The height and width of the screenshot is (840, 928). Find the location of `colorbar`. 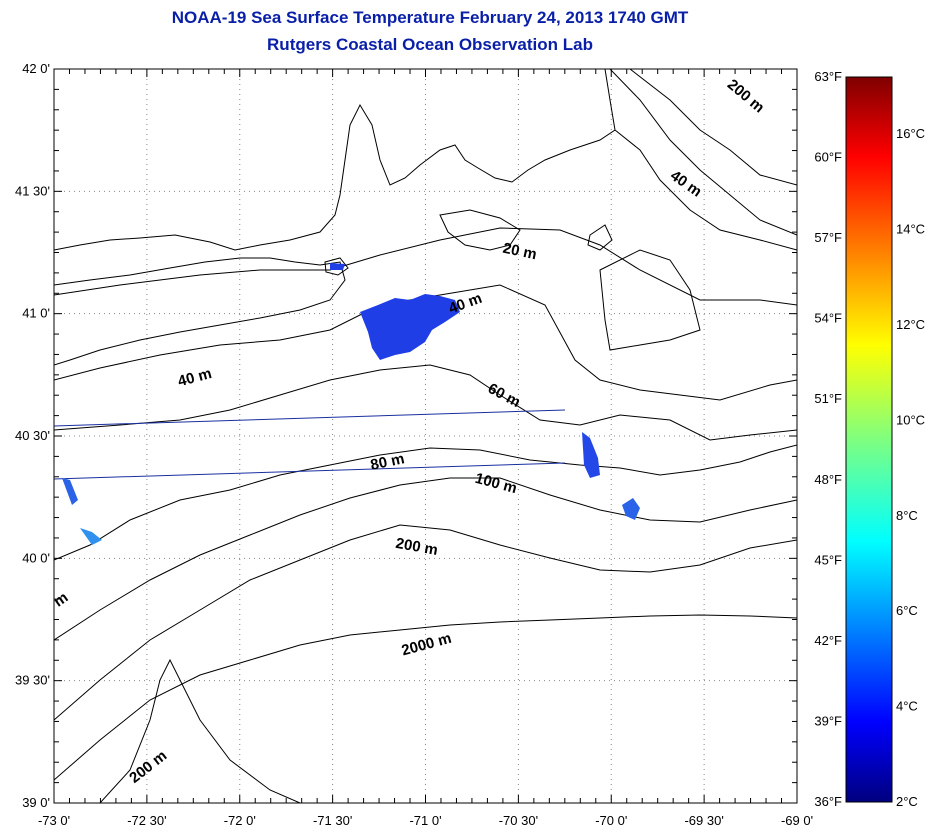

colorbar is located at coordinates (869, 439).